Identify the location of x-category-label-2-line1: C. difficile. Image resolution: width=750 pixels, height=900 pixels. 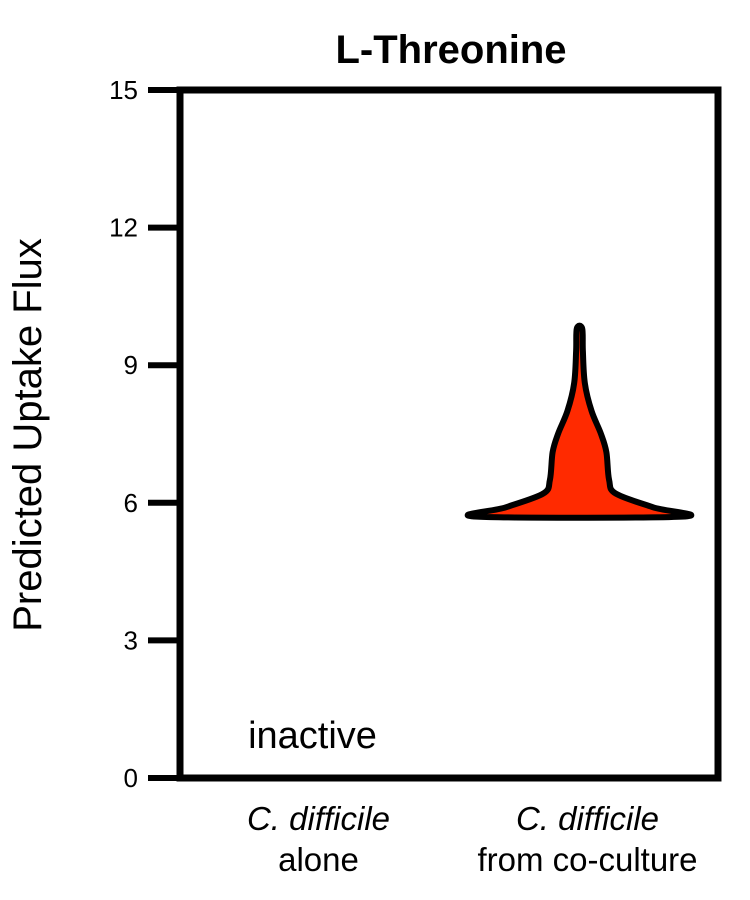
(587, 818).